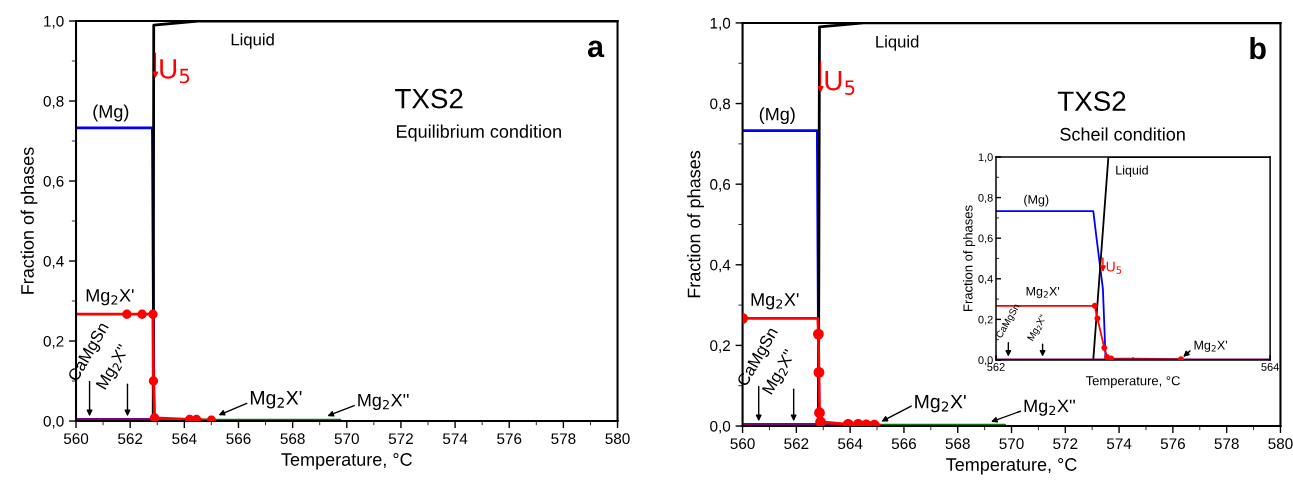  What do you see at coordinates (596, 49) in the screenshot?
I see `annotation: a` at bounding box center [596, 49].